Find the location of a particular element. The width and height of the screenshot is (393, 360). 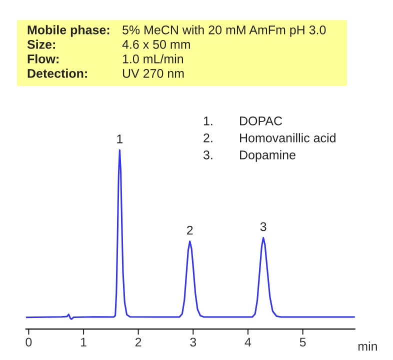

annotation: 3 is located at coordinates (263, 227).